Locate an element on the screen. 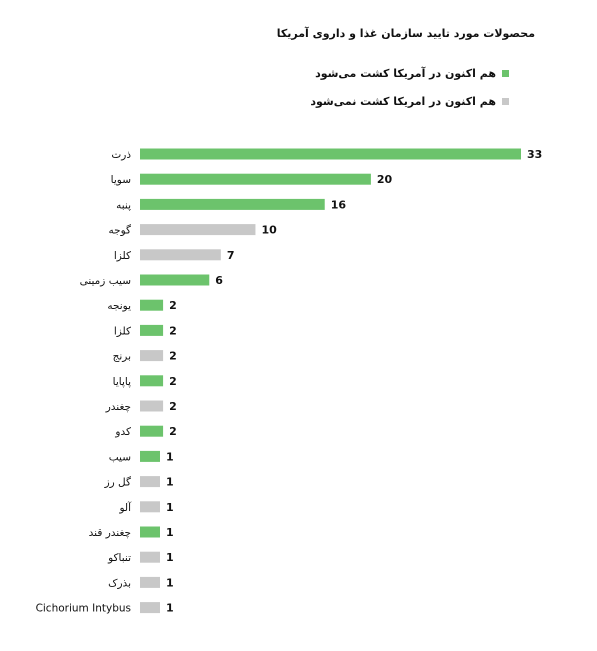 The image size is (597, 651). category-label-14: آلو is located at coordinates (125, 507).